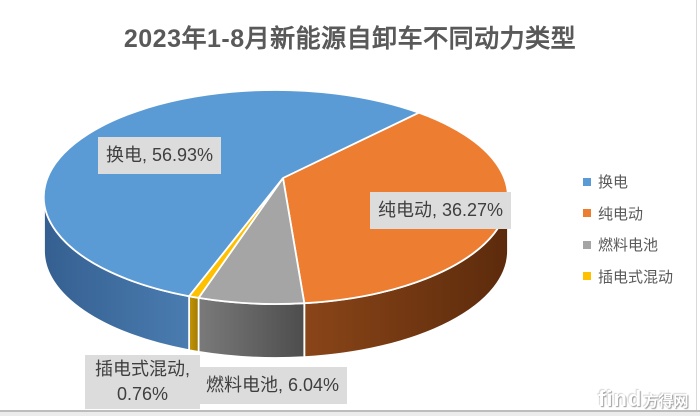 This screenshot has height=416, width=700. What do you see at coordinates (696, 205) in the screenshot?
I see `right-edge-line` at bounding box center [696, 205].